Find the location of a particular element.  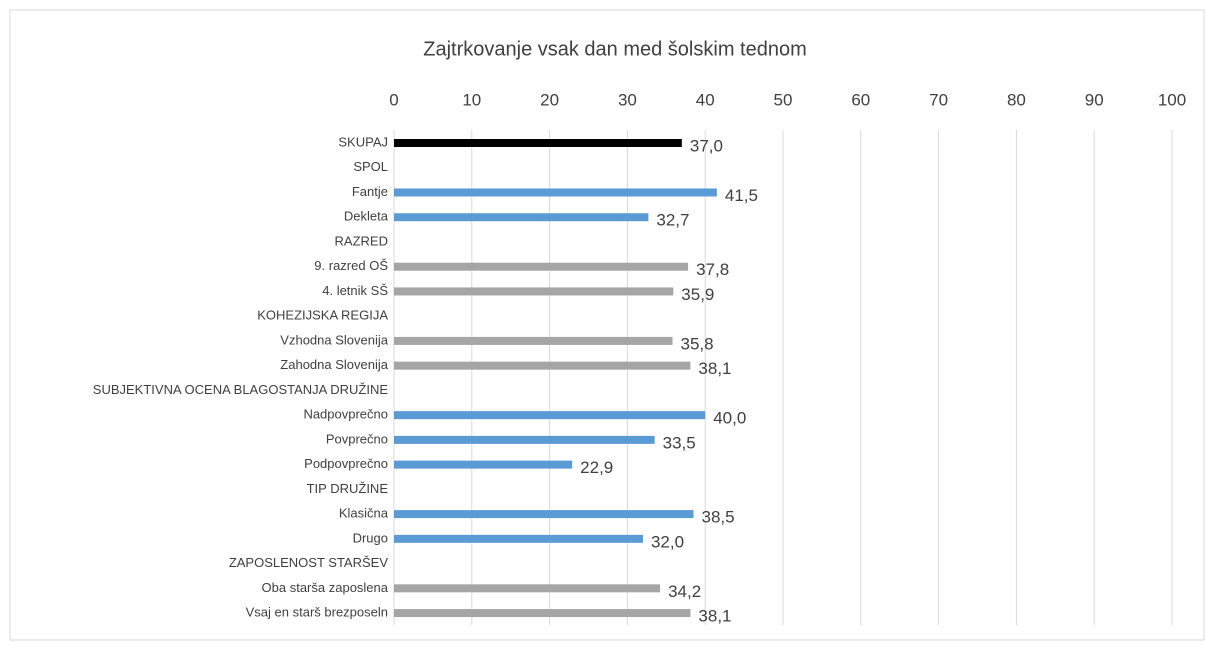

y-tick-label: Drugo is located at coordinates (370, 537).